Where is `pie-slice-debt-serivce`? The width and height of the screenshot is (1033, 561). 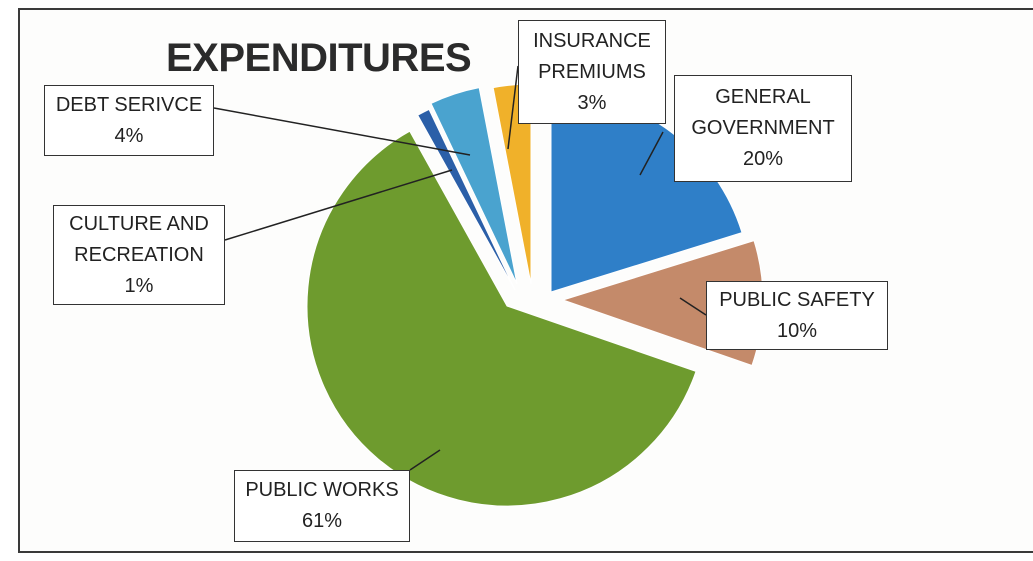
pie-slice-debt-serivce is located at coordinates (474, 186).